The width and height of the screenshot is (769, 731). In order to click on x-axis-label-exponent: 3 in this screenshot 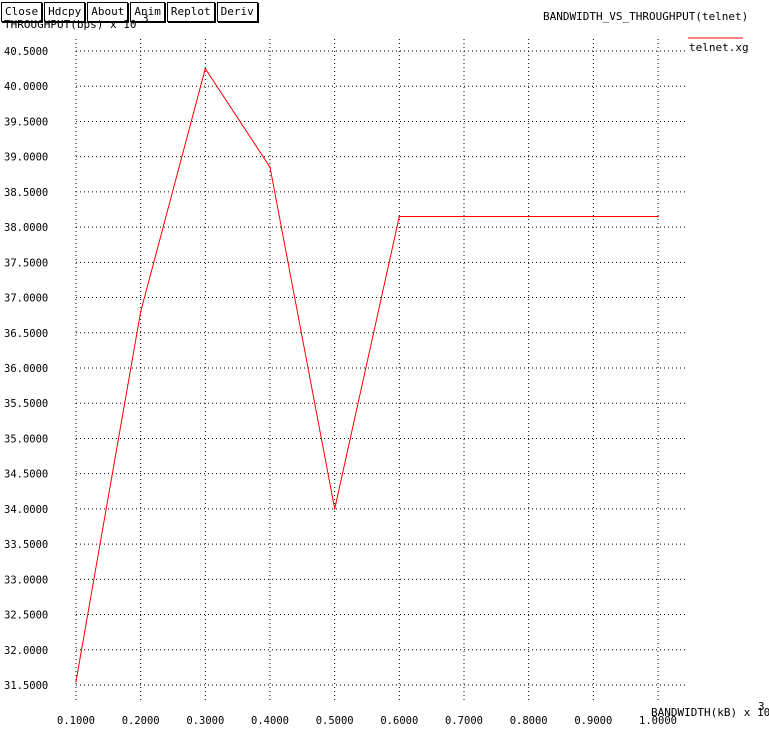, I will do `click(761, 706)`.